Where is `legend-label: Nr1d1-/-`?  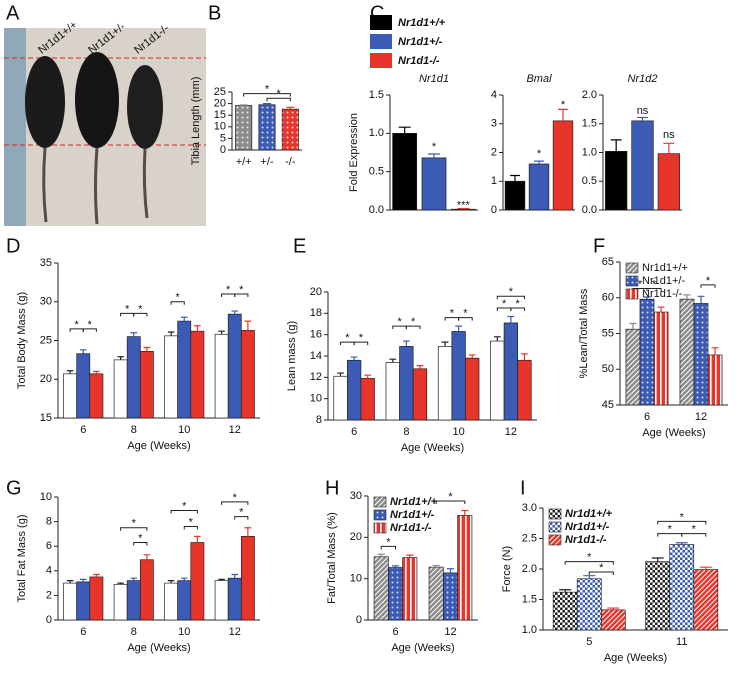 legend-label: Nr1d1-/- is located at coordinates (411, 528).